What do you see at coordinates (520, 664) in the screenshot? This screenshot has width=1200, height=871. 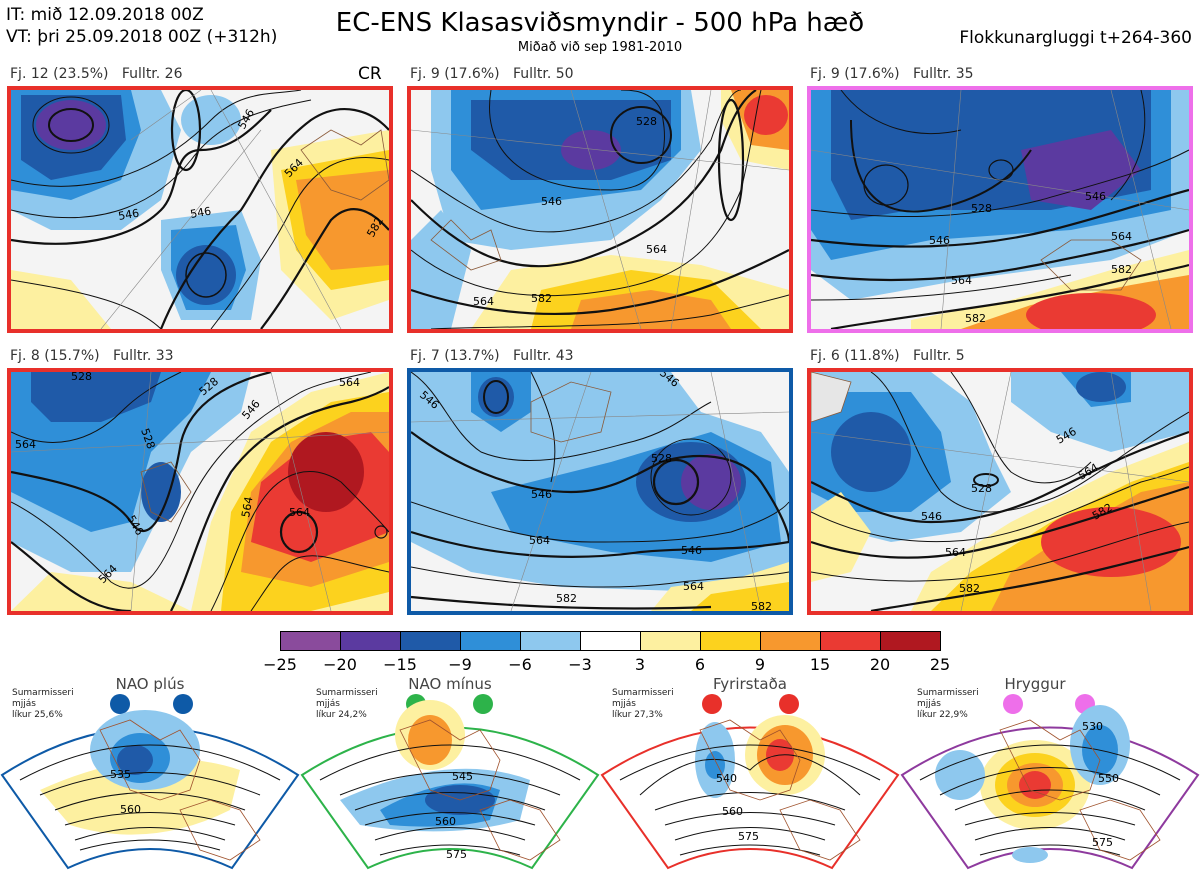 I see `colorbar-tick-label: −6` at bounding box center [520, 664].